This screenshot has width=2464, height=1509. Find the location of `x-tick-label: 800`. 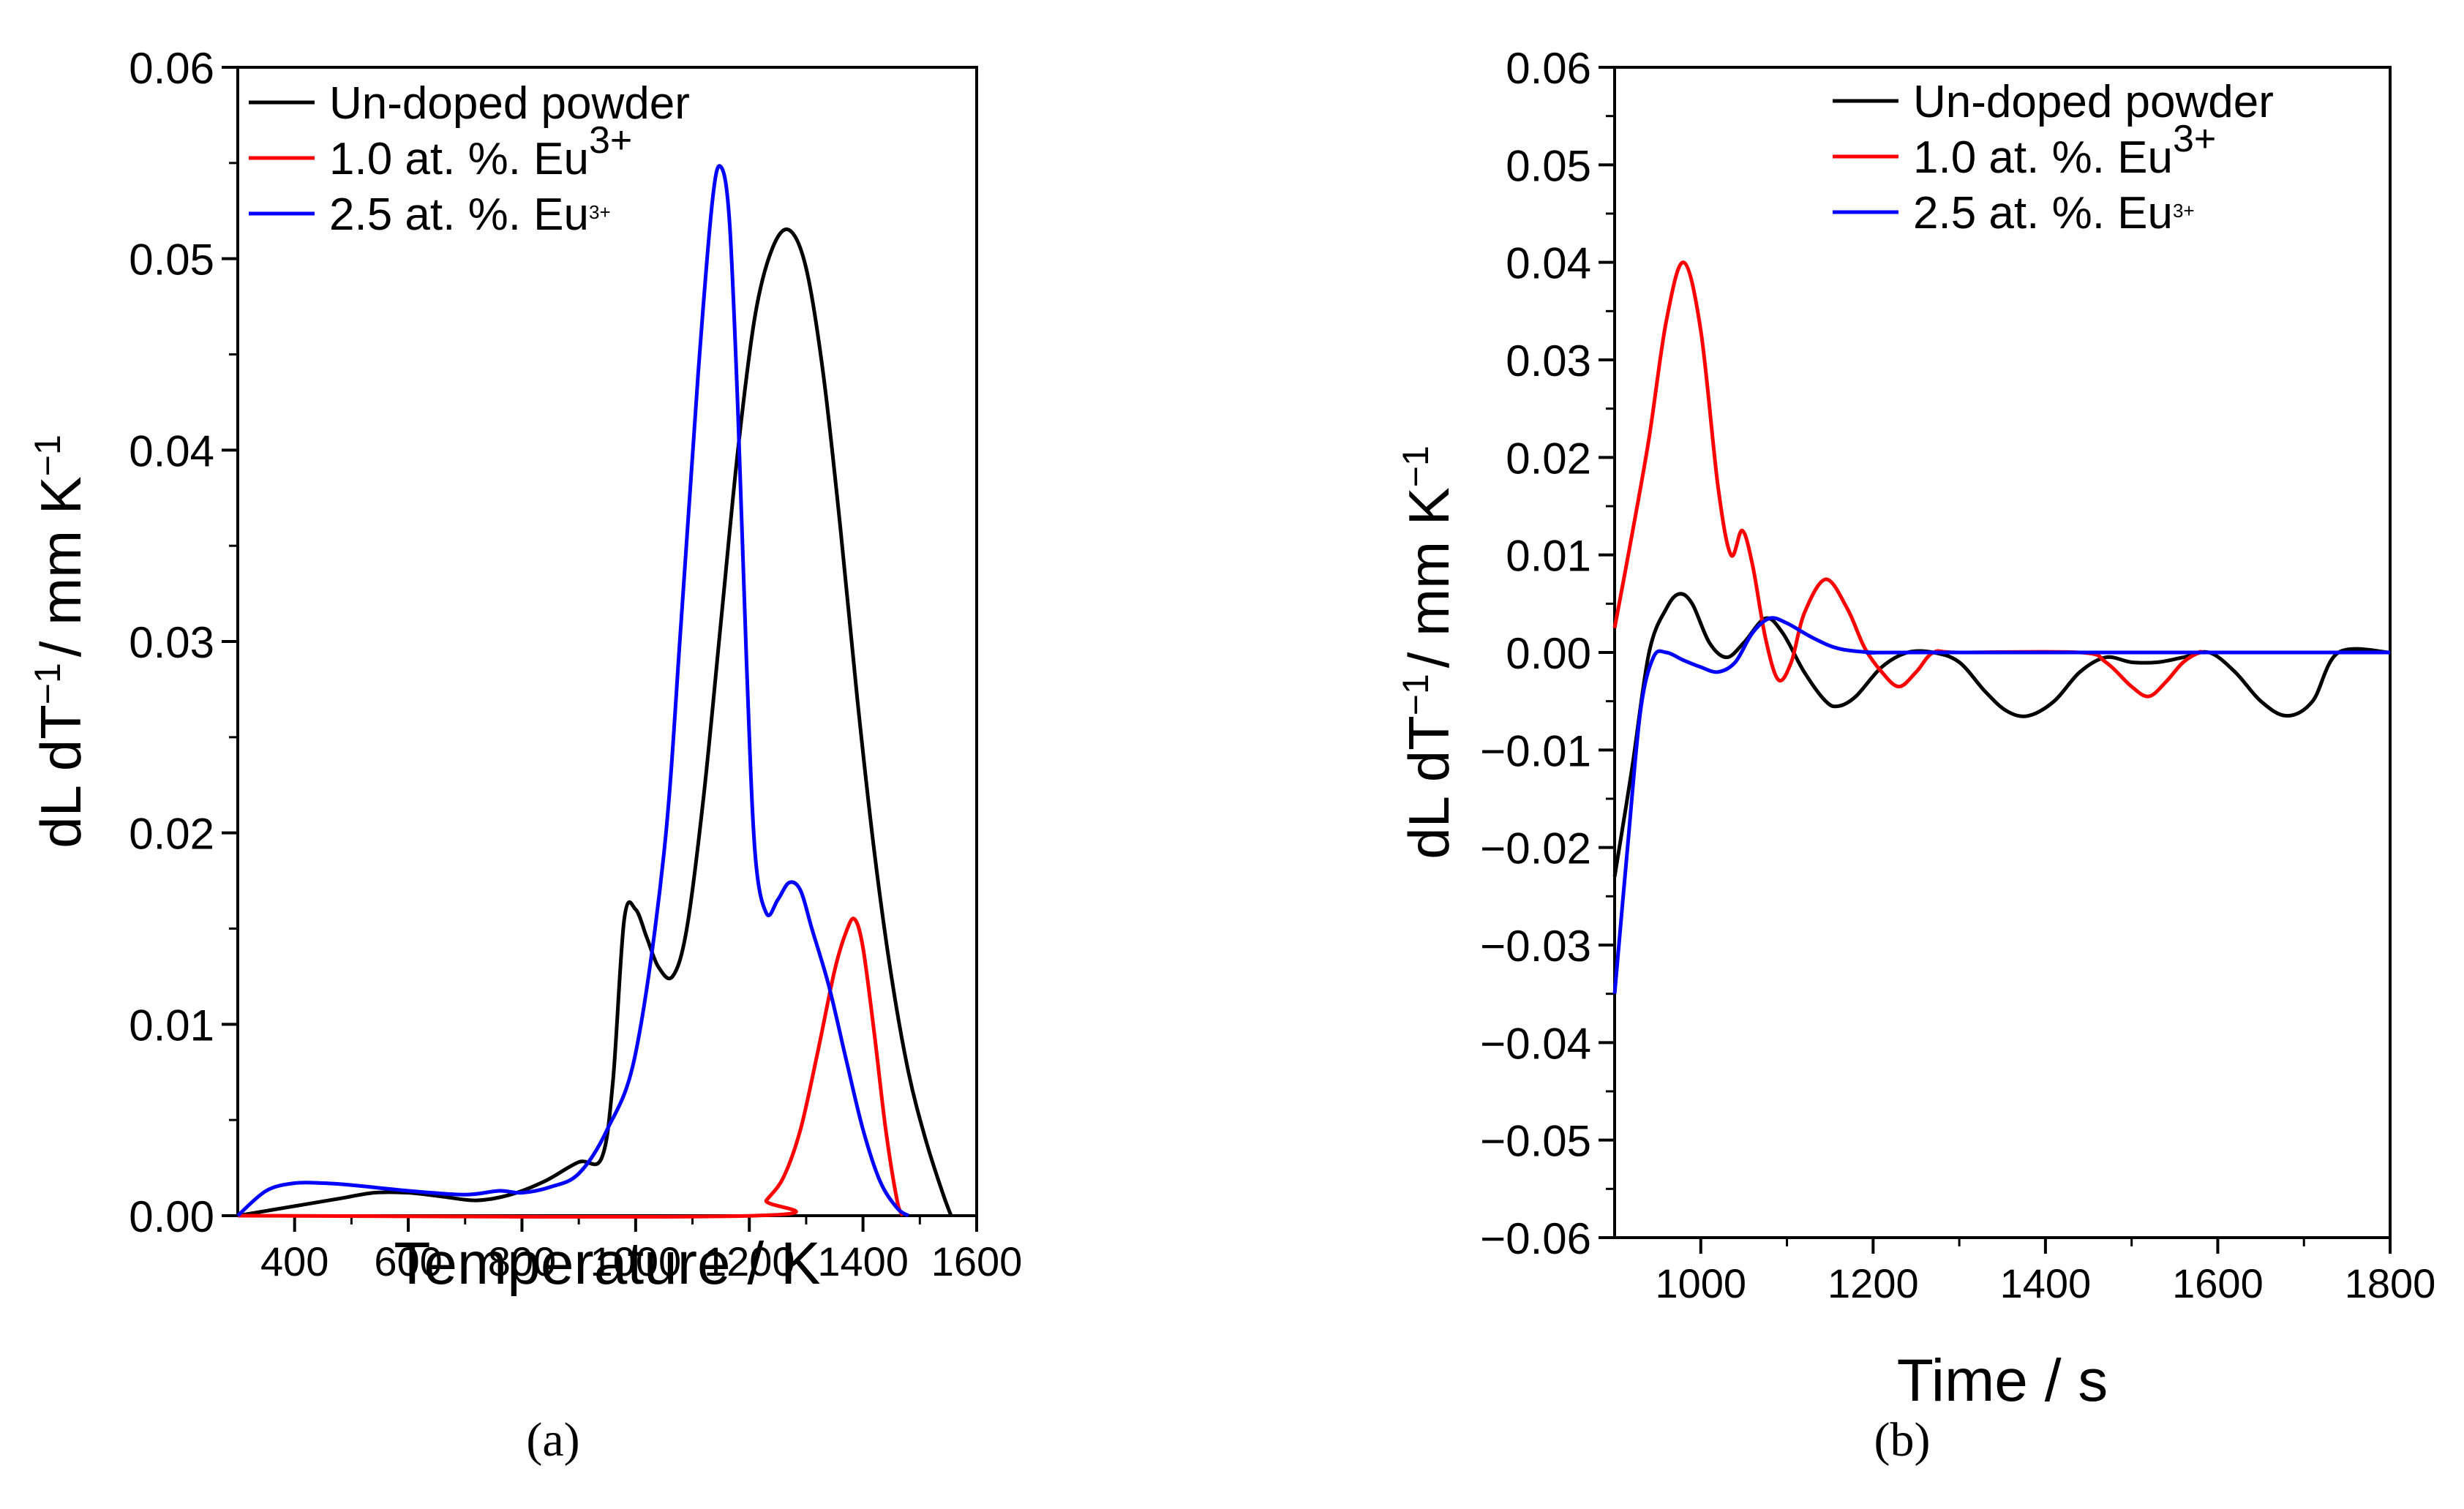

x-tick-label: 800 is located at coordinates (522, 1261).